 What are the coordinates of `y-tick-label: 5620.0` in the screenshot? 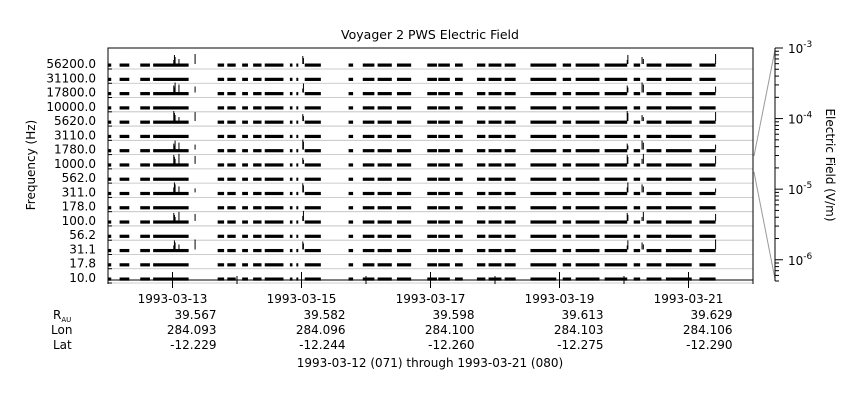 It's located at (75, 121).